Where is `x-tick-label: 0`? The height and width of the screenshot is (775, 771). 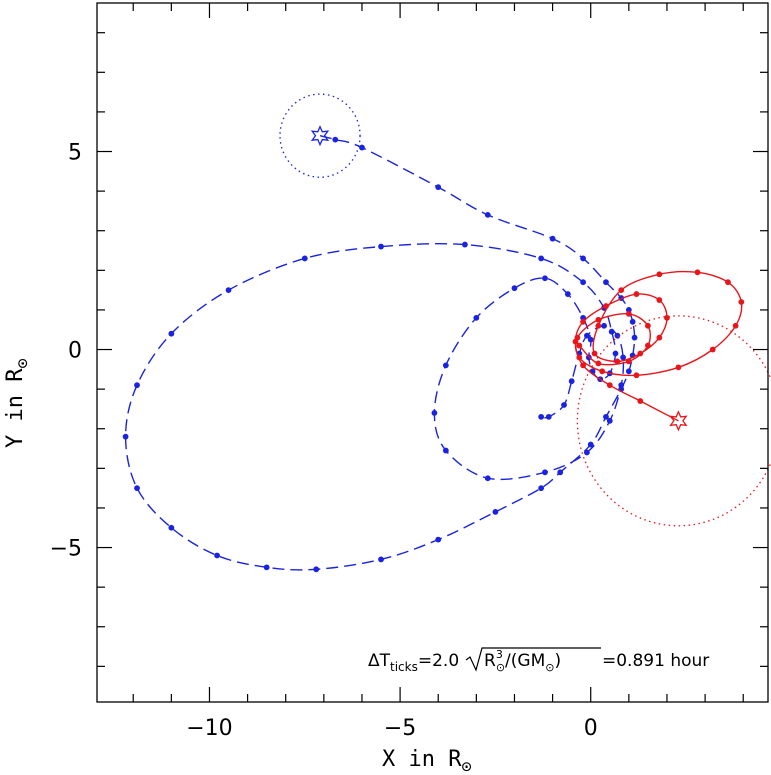 x-tick-label: 0 is located at coordinates (591, 728).